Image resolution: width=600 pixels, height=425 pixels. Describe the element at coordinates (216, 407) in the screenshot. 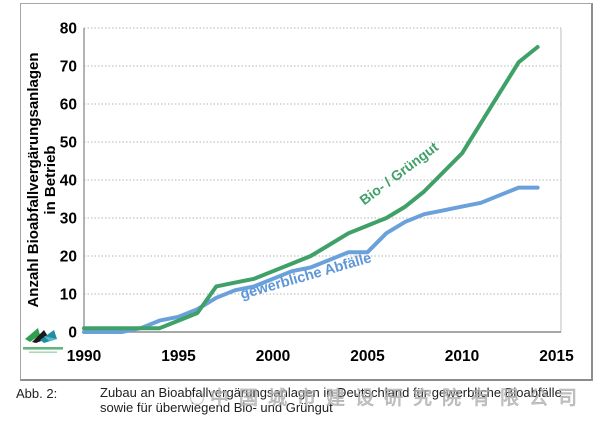

I see `figure-caption-line2: sowie für überwiegend Bio- und Grüngut` at that location.